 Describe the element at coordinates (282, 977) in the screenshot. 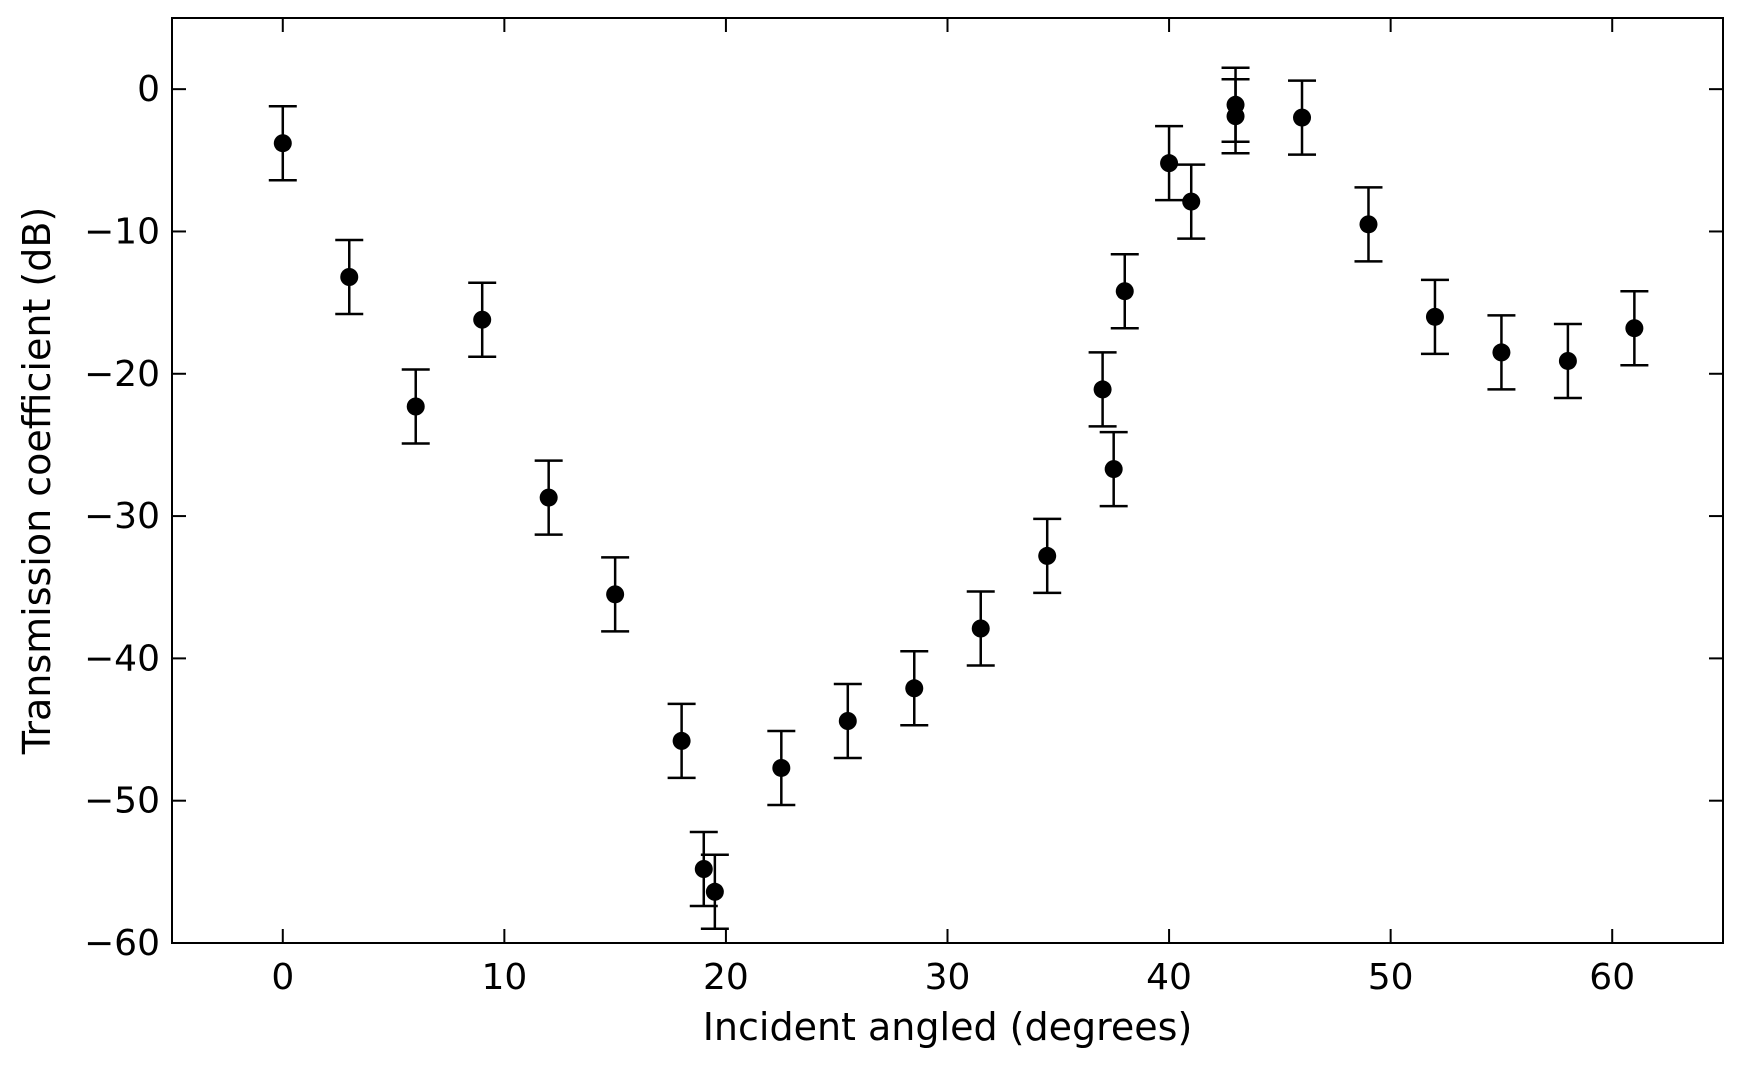

I see `x-tick-label: 0` at that location.